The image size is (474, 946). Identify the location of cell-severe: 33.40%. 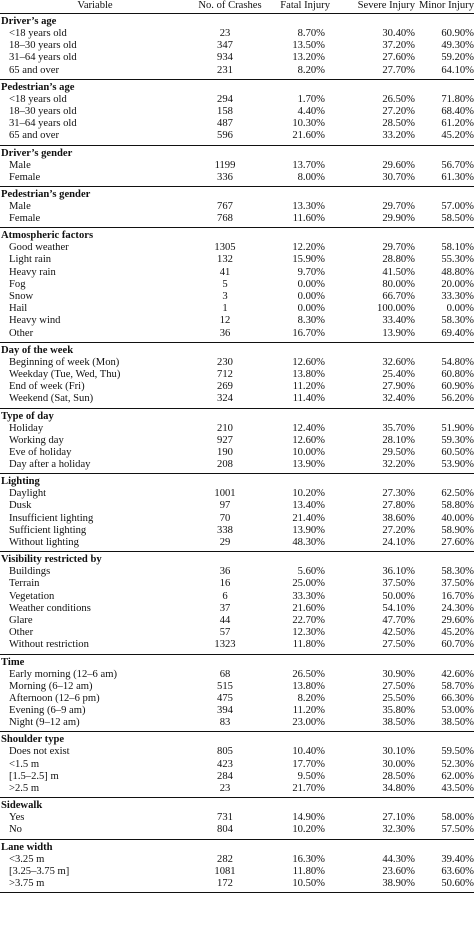
(398, 321).